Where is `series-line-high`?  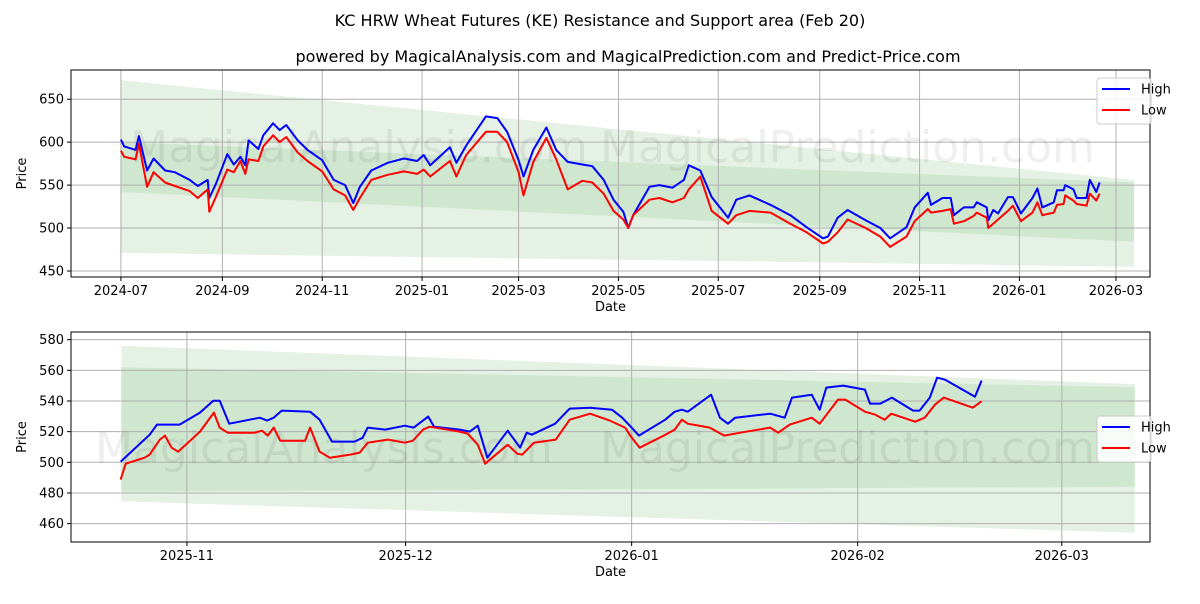
series-line-high is located at coordinates (551, 419).